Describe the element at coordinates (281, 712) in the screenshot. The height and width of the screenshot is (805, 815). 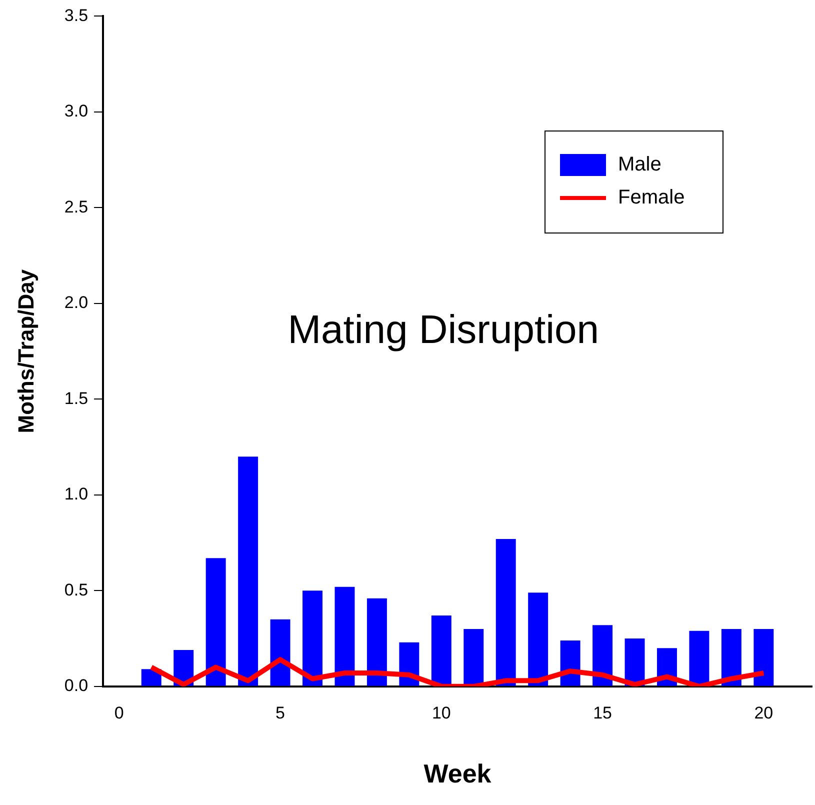
I see `x-tick-label: 5` at that location.